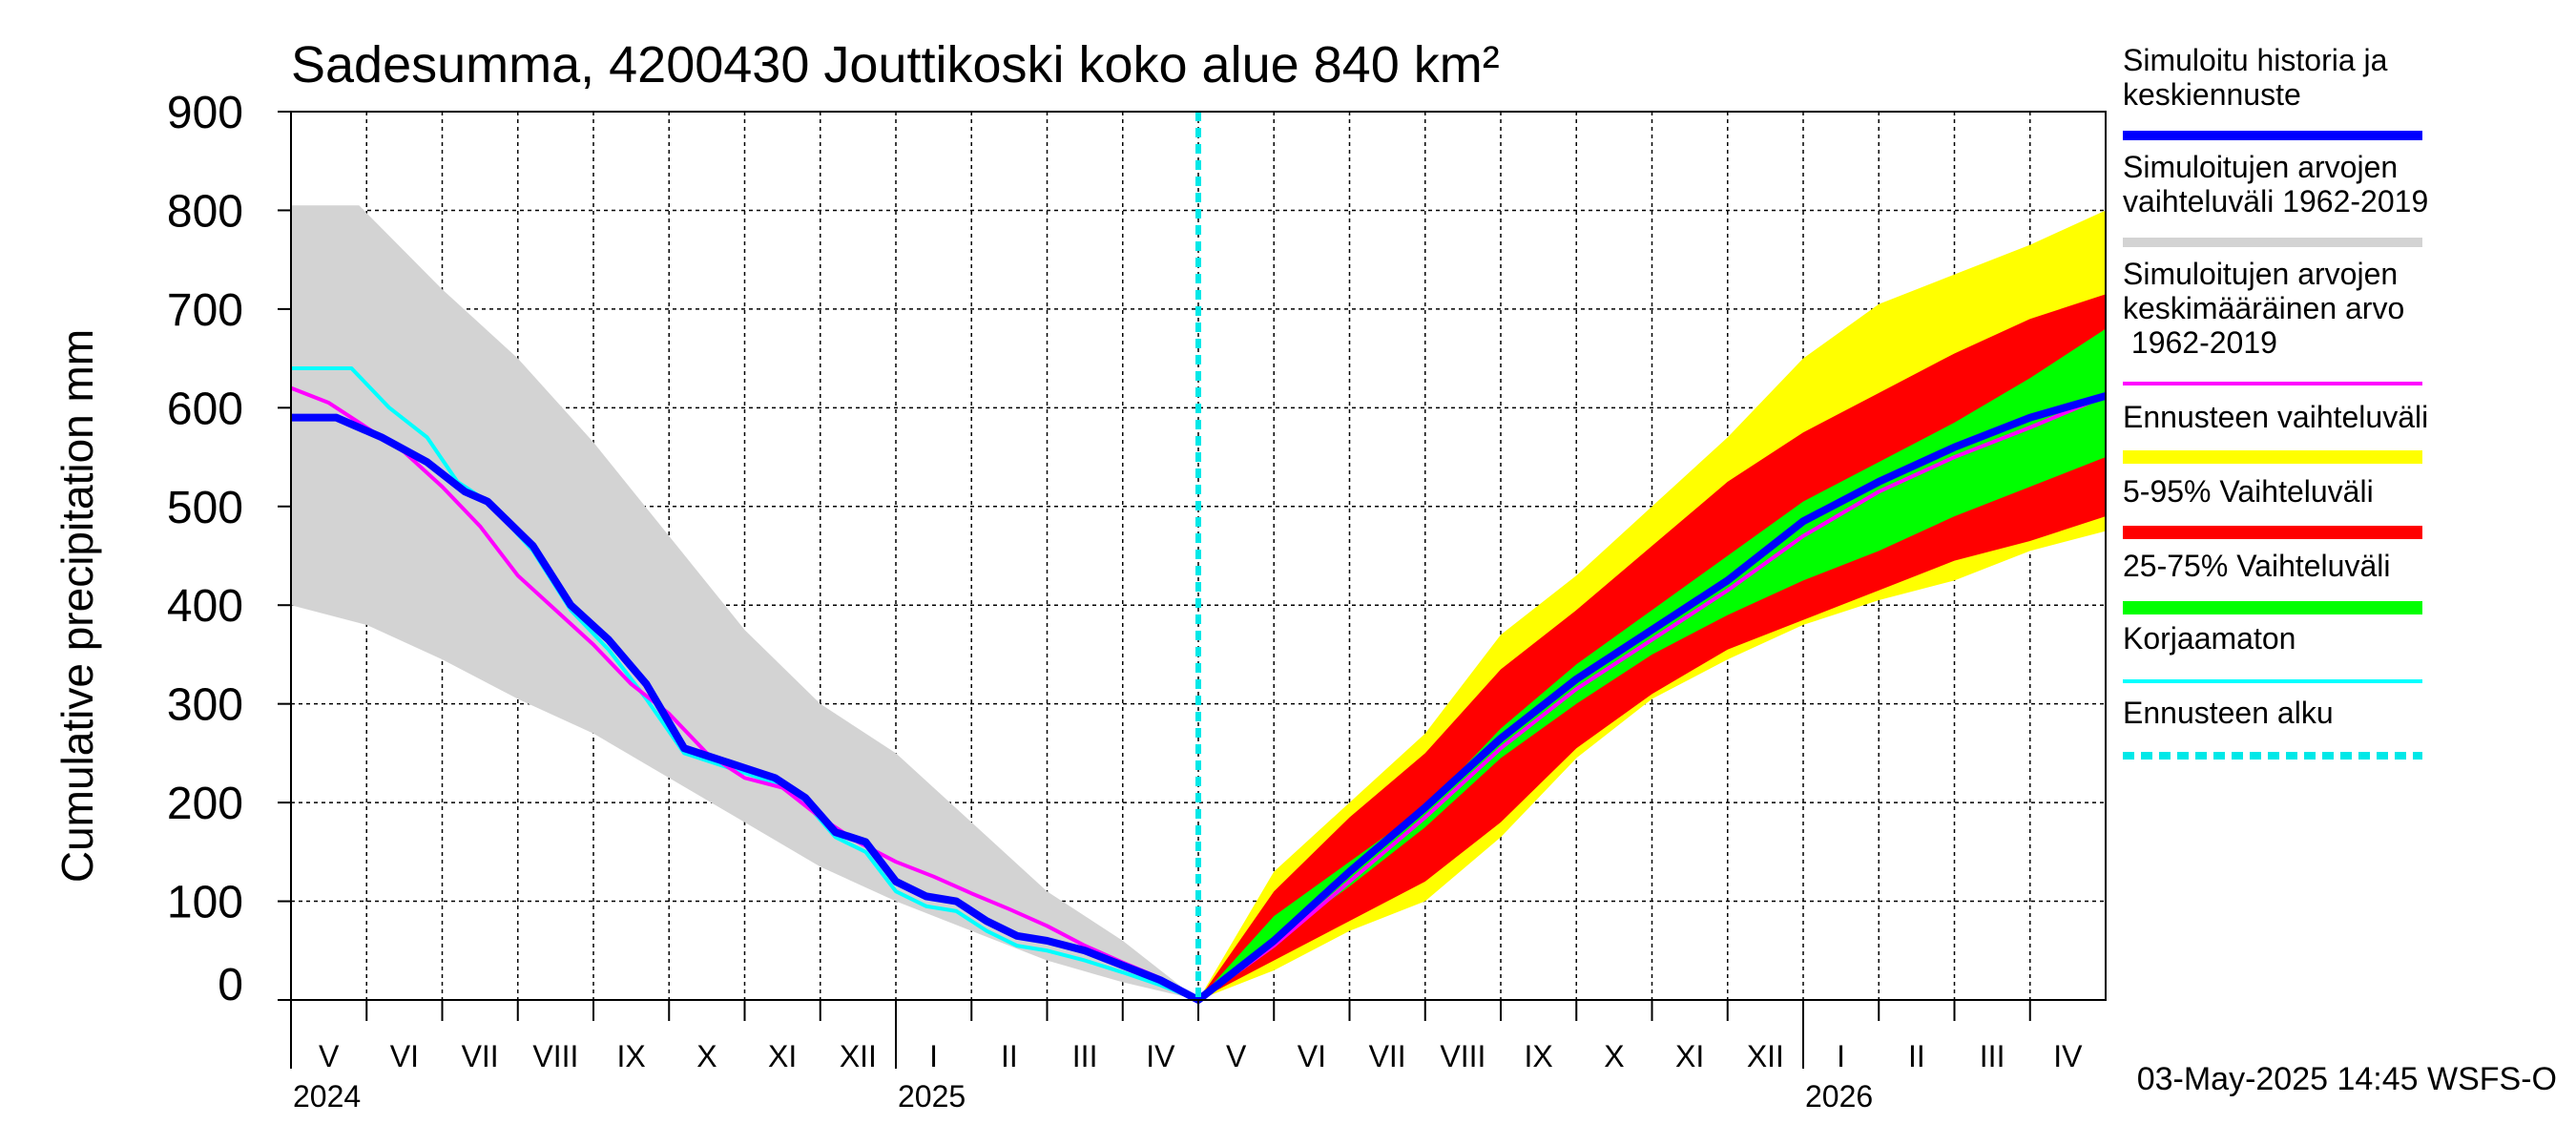 Image resolution: width=2576 pixels, height=1145 pixels. I want to click on y-tick-label: 700, so click(205, 310).